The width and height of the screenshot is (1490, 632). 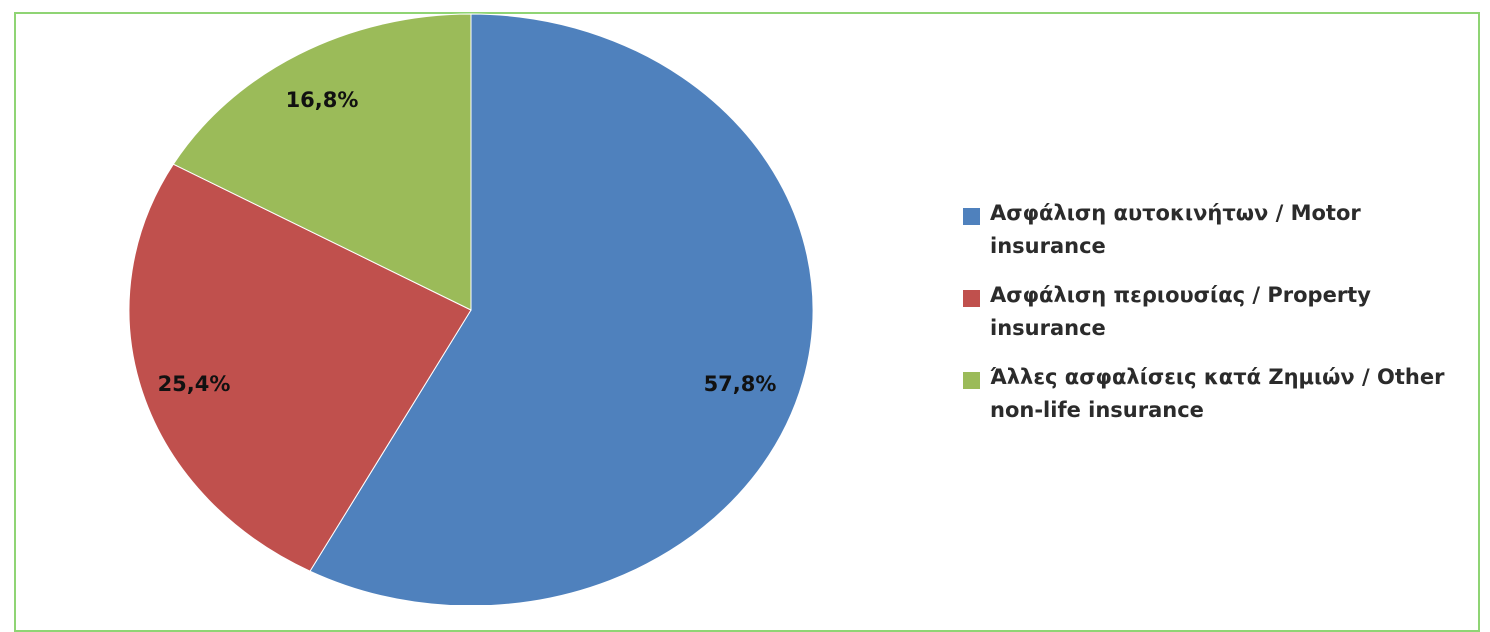 What do you see at coordinates (1180, 311) in the screenshot?
I see `legend-label: Ασφάλιση περιουσίας / Property insurance` at bounding box center [1180, 311].